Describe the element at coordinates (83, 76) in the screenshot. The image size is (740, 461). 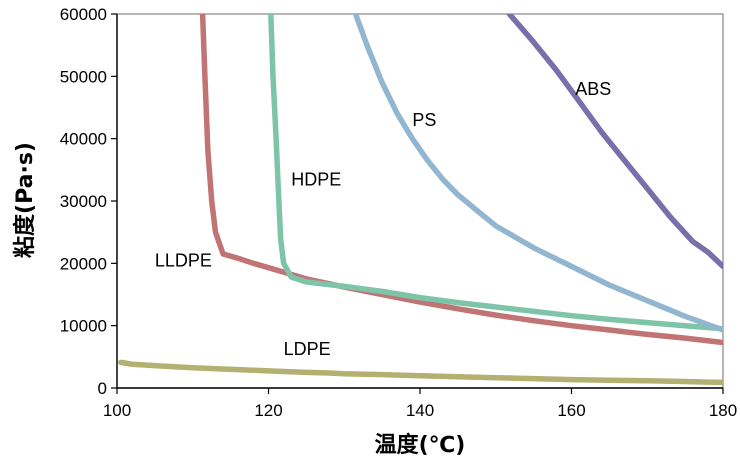
I see `y-tick-label: 50000` at that location.